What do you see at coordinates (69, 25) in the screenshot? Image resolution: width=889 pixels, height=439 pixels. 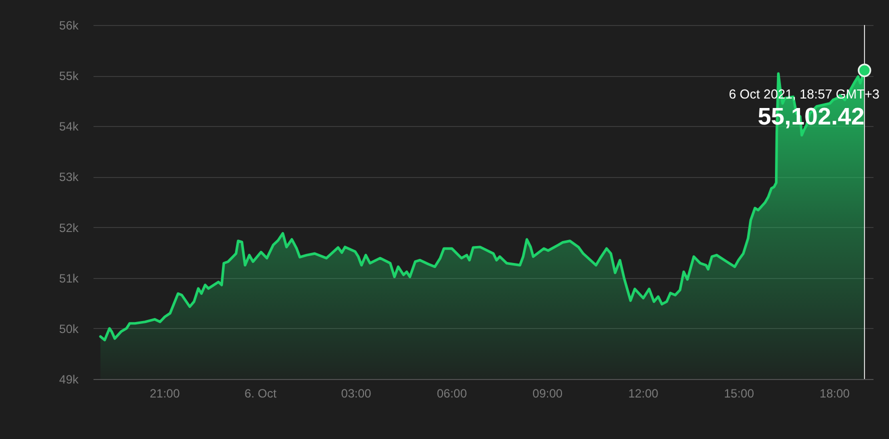 I see `y-tick-label: 56k` at bounding box center [69, 25].